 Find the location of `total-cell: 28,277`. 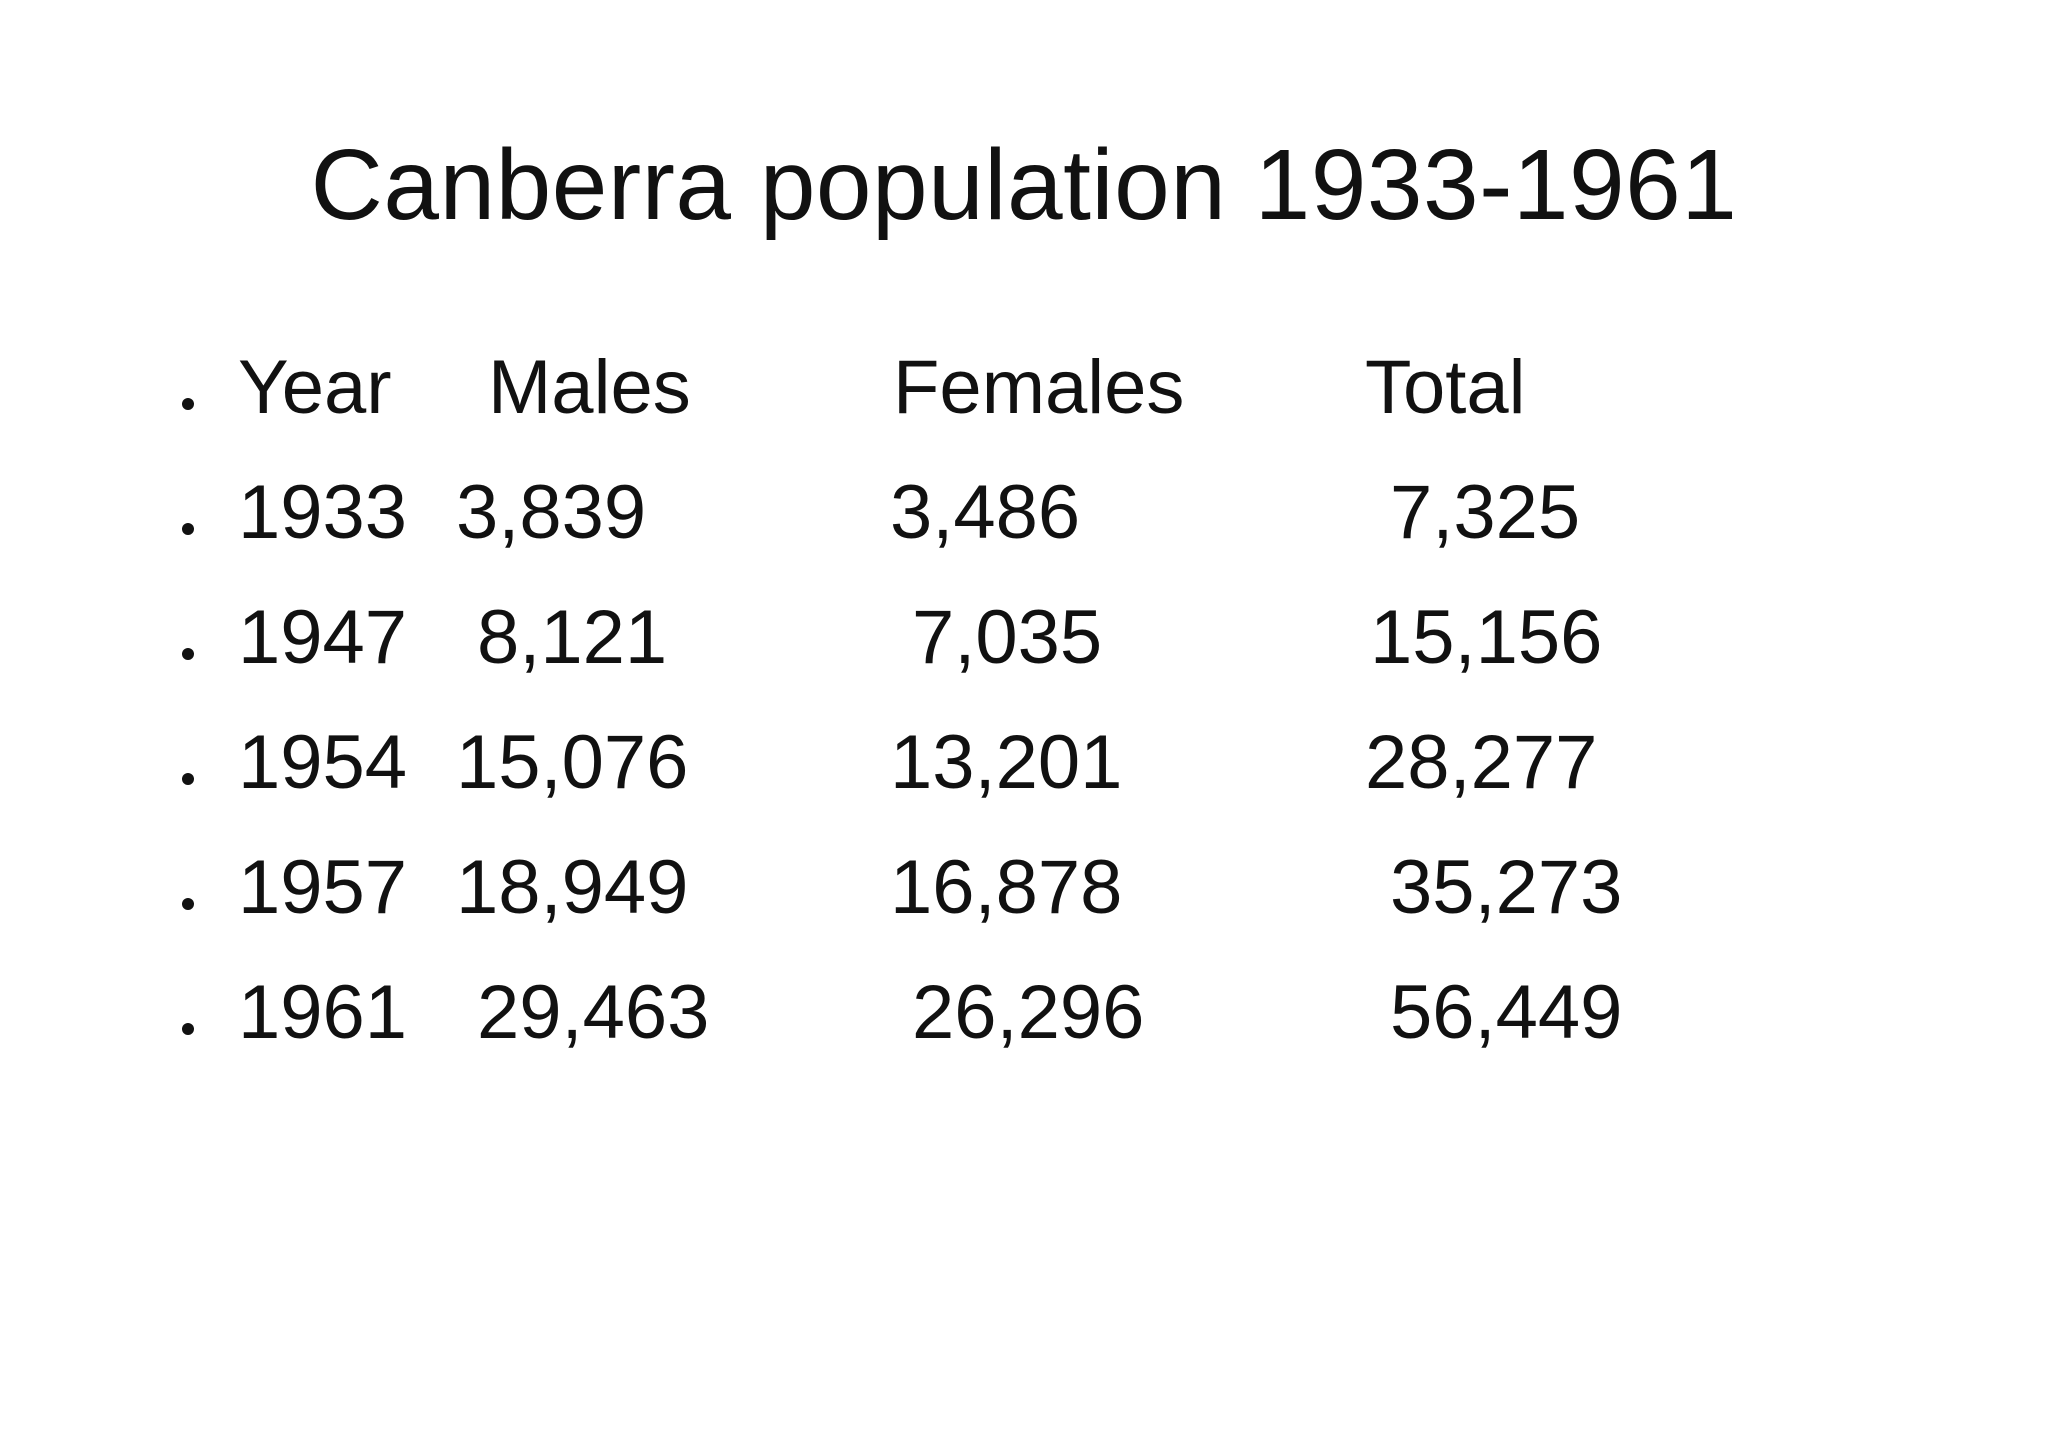

total-cell: 28,277 is located at coordinates (1481, 762).